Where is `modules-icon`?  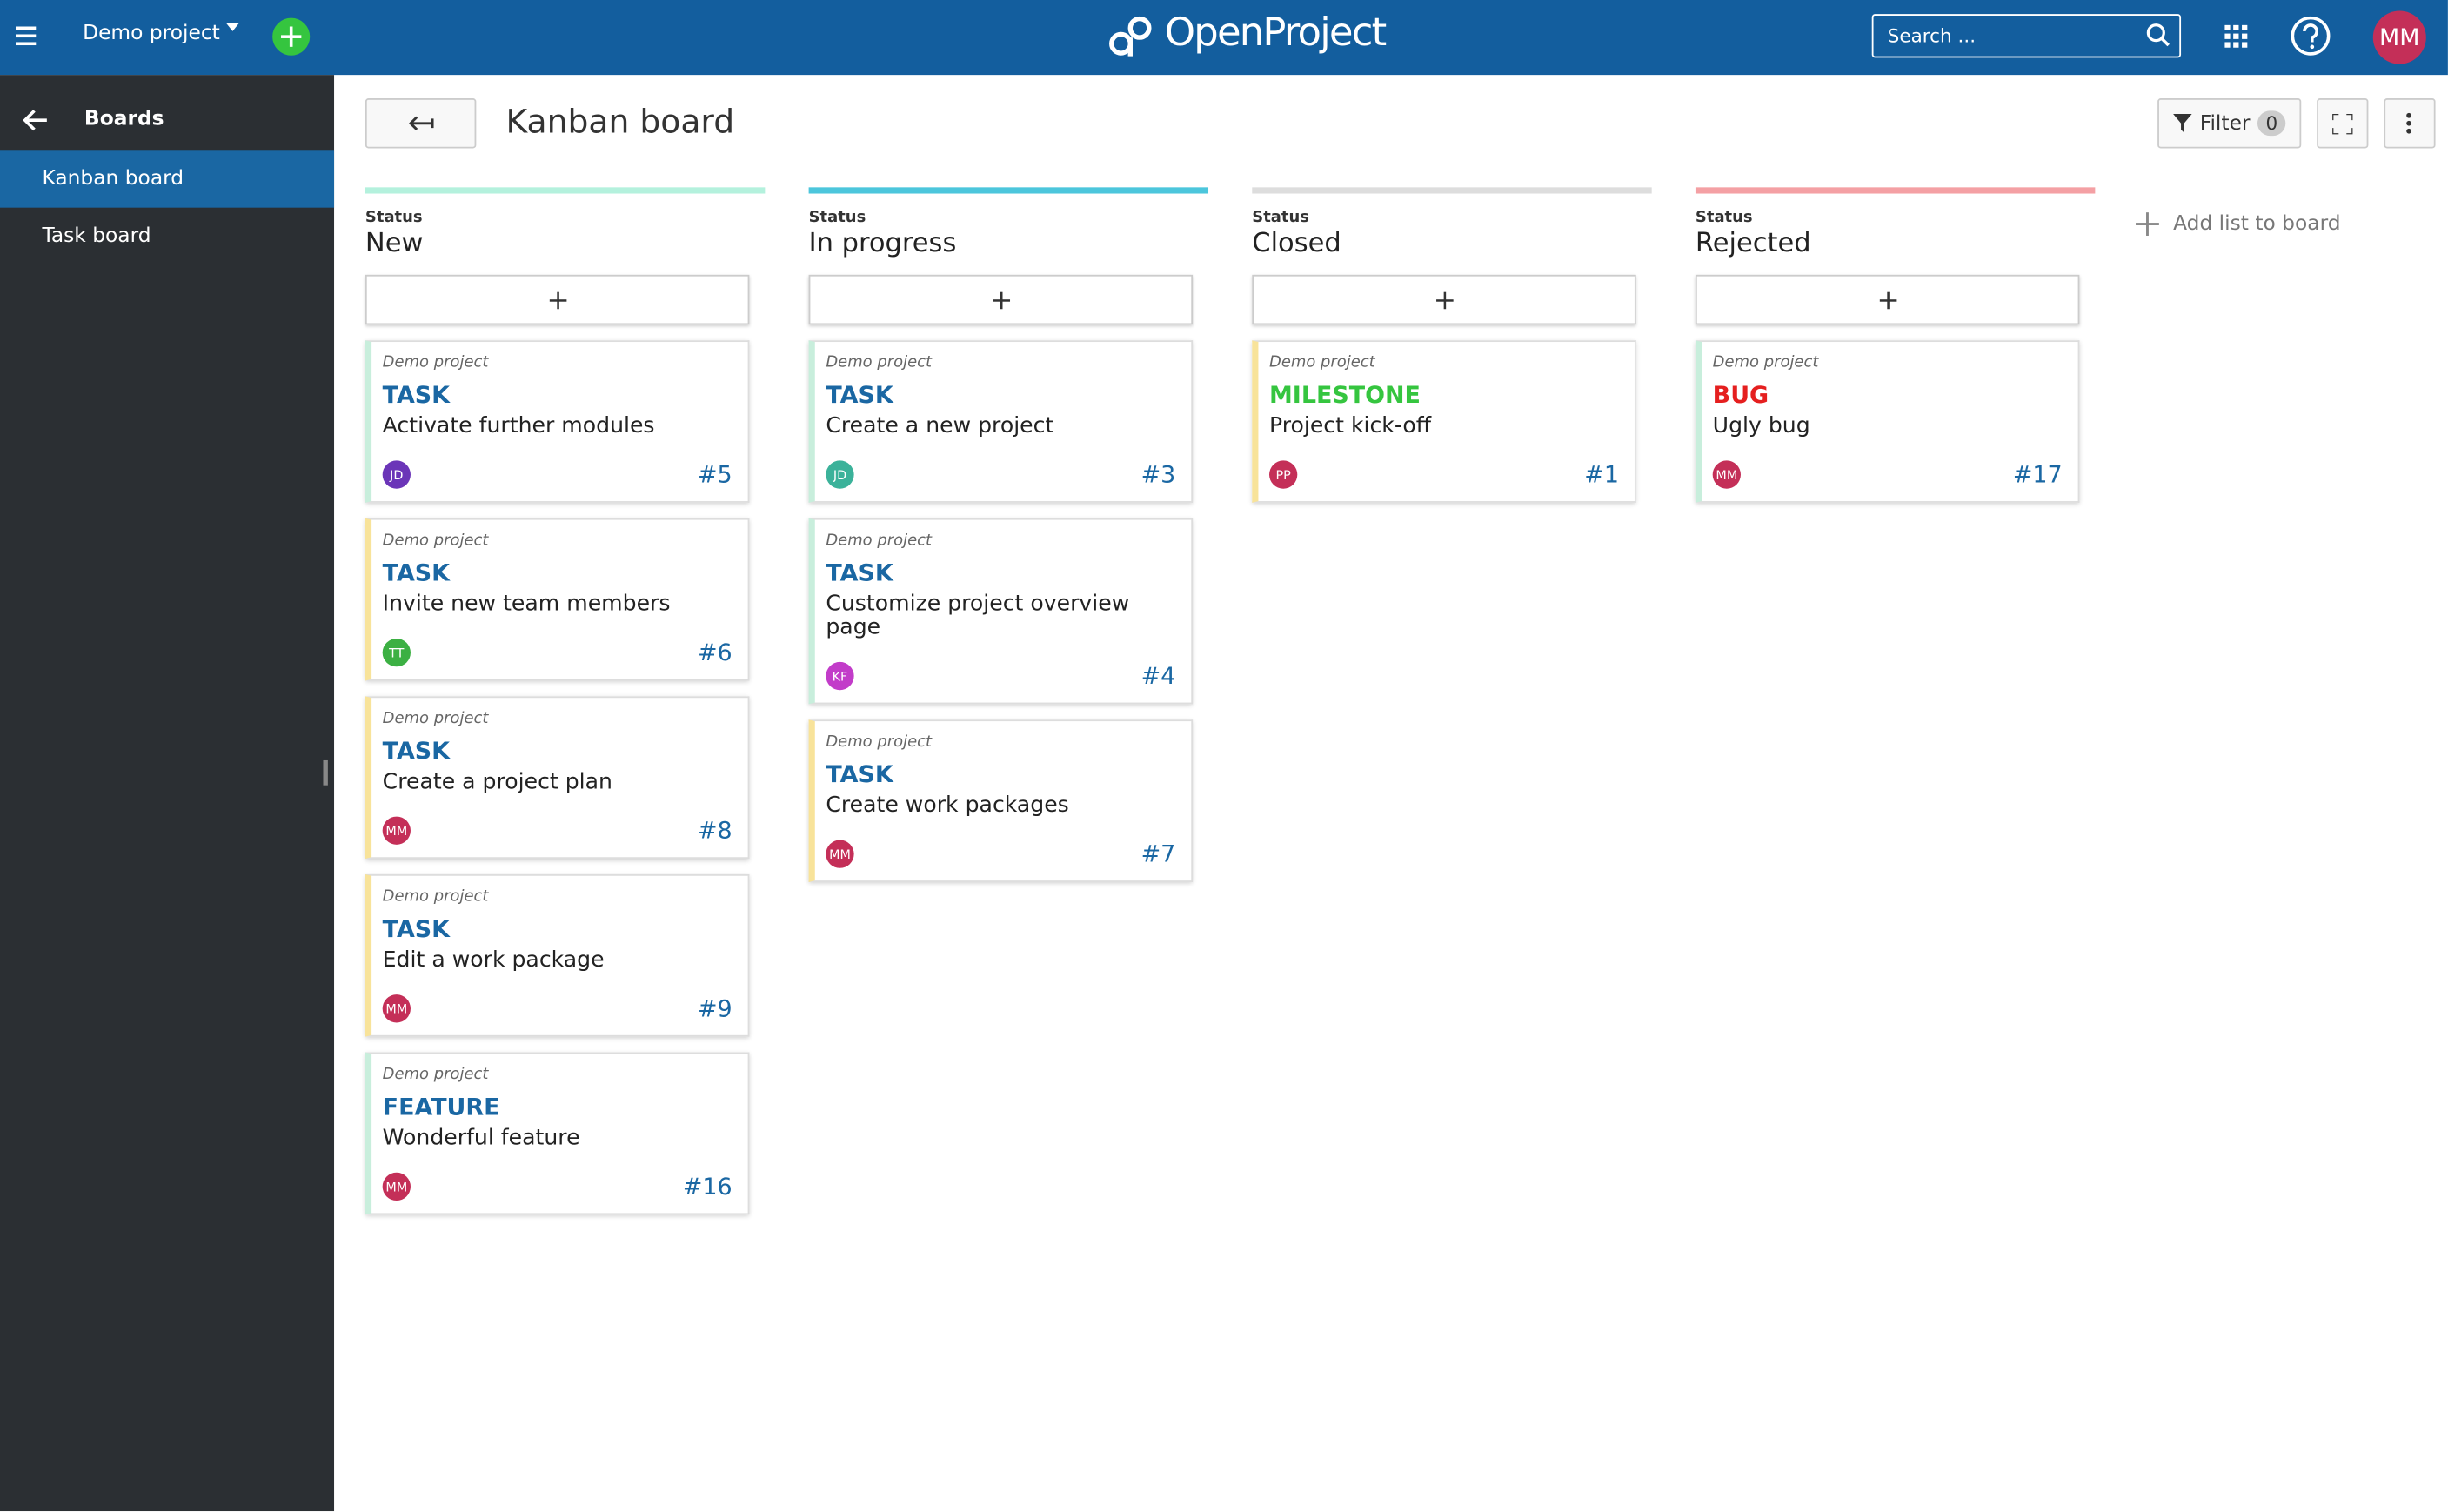 modules-icon is located at coordinates (2236, 37).